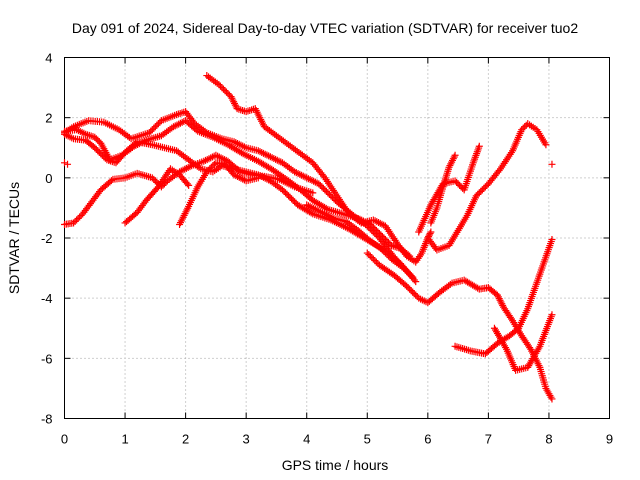 This screenshot has width=640, height=480. I want to click on series-track-i, so click(459, 326).